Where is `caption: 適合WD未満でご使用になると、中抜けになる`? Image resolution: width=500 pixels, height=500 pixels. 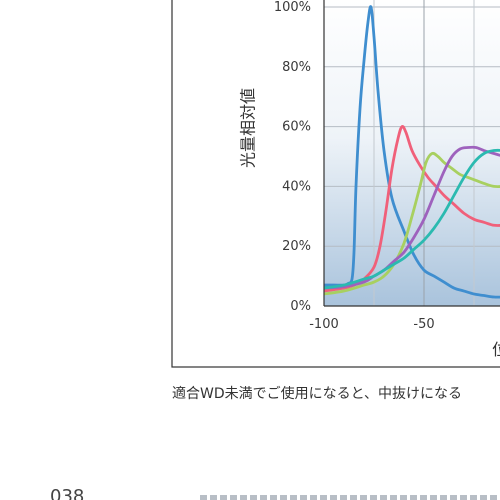
caption: 適合WD未満でご使用になると、中抜けになる is located at coordinates (317, 394).